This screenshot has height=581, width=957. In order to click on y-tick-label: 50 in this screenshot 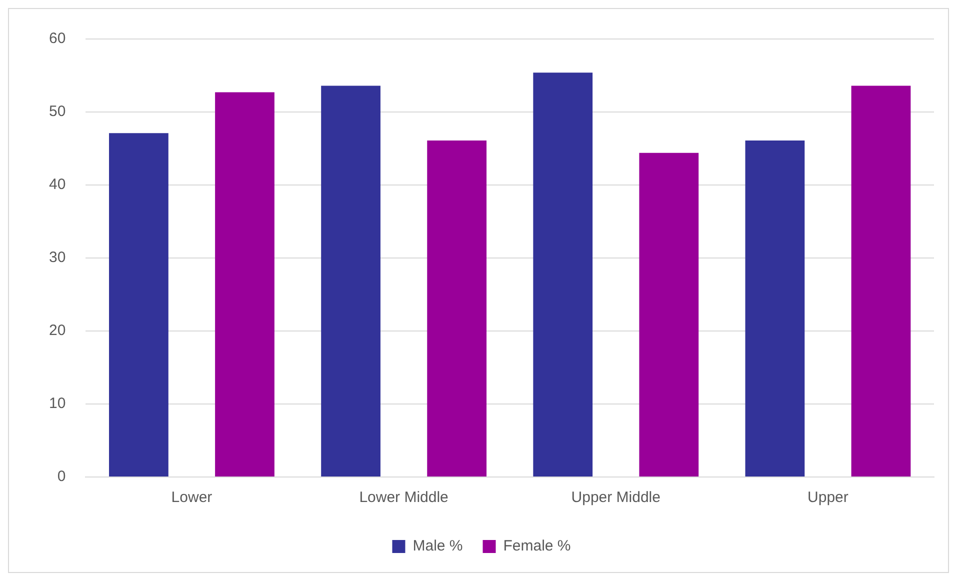, I will do `click(57, 111)`.